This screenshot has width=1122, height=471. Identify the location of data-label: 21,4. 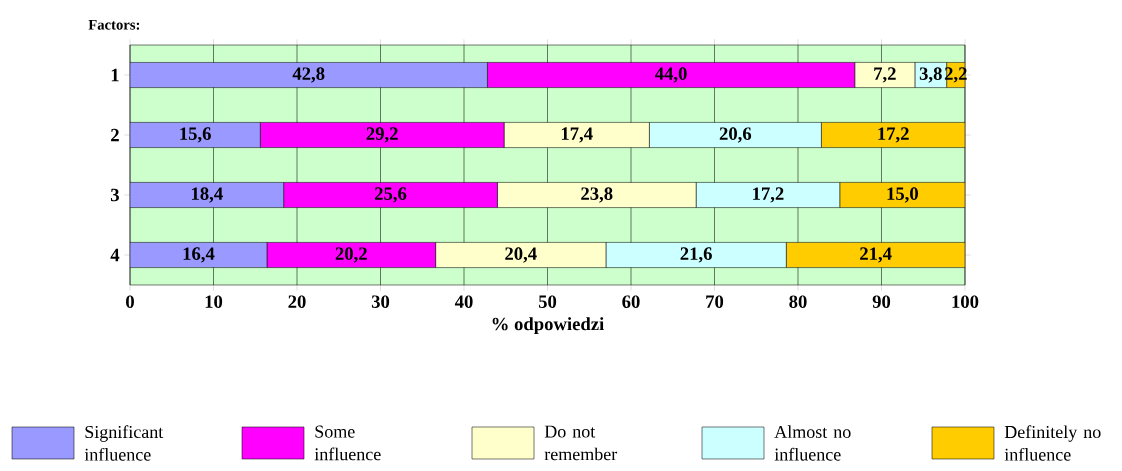
(876, 255).